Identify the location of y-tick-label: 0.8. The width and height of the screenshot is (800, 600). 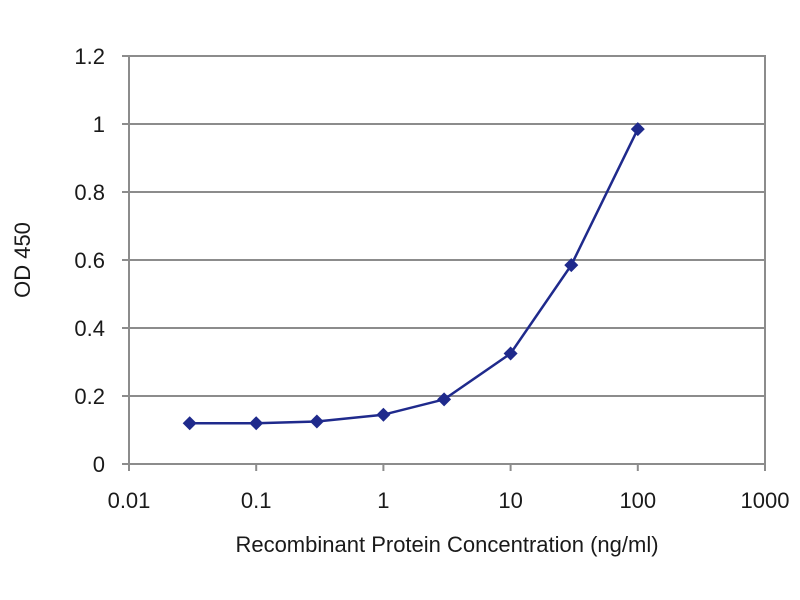
(89, 192).